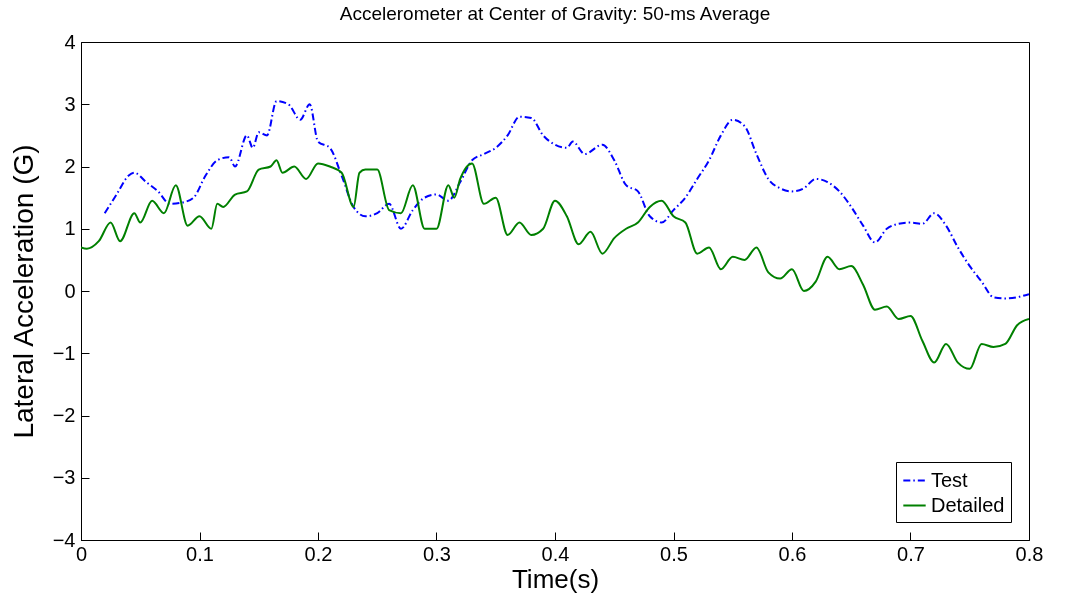 Image resolution: width=1073 pixels, height=597 pixels. What do you see at coordinates (968, 504) in the screenshot?
I see `legend-label: Detailed` at bounding box center [968, 504].